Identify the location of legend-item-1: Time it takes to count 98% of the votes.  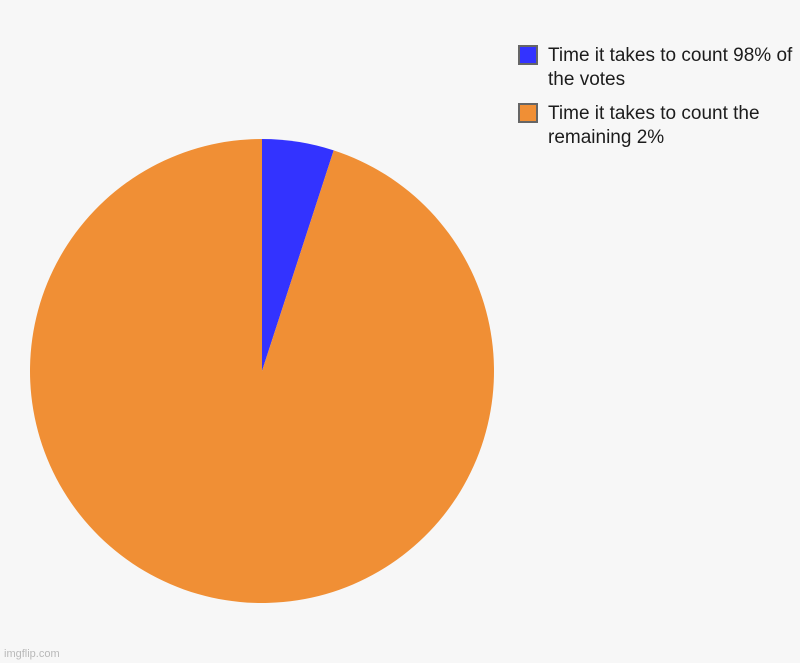
(659, 68).